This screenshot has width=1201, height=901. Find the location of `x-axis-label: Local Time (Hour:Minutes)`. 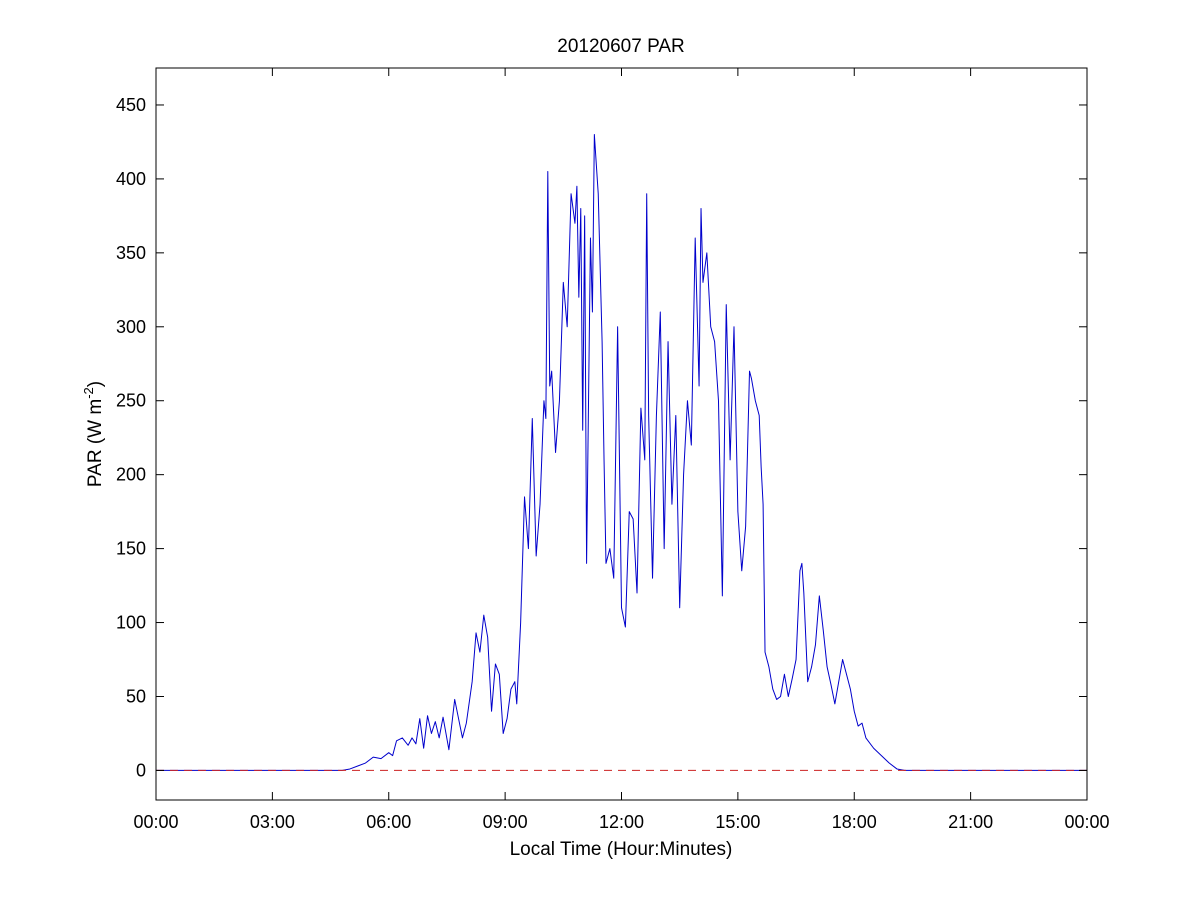

x-axis-label: Local Time (Hour:Minutes) is located at coordinates (621, 849).